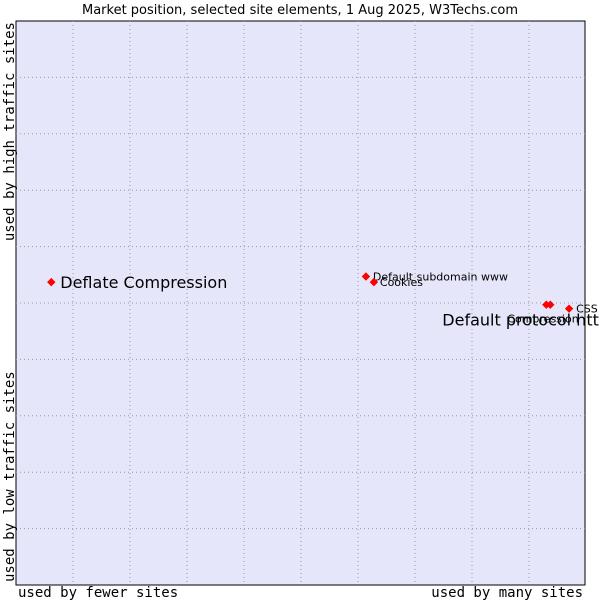 This screenshot has width=600, height=600. Describe the element at coordinates (143, 282) in the screenshot. I see `data-point-label: Deflate Compression` at that location.